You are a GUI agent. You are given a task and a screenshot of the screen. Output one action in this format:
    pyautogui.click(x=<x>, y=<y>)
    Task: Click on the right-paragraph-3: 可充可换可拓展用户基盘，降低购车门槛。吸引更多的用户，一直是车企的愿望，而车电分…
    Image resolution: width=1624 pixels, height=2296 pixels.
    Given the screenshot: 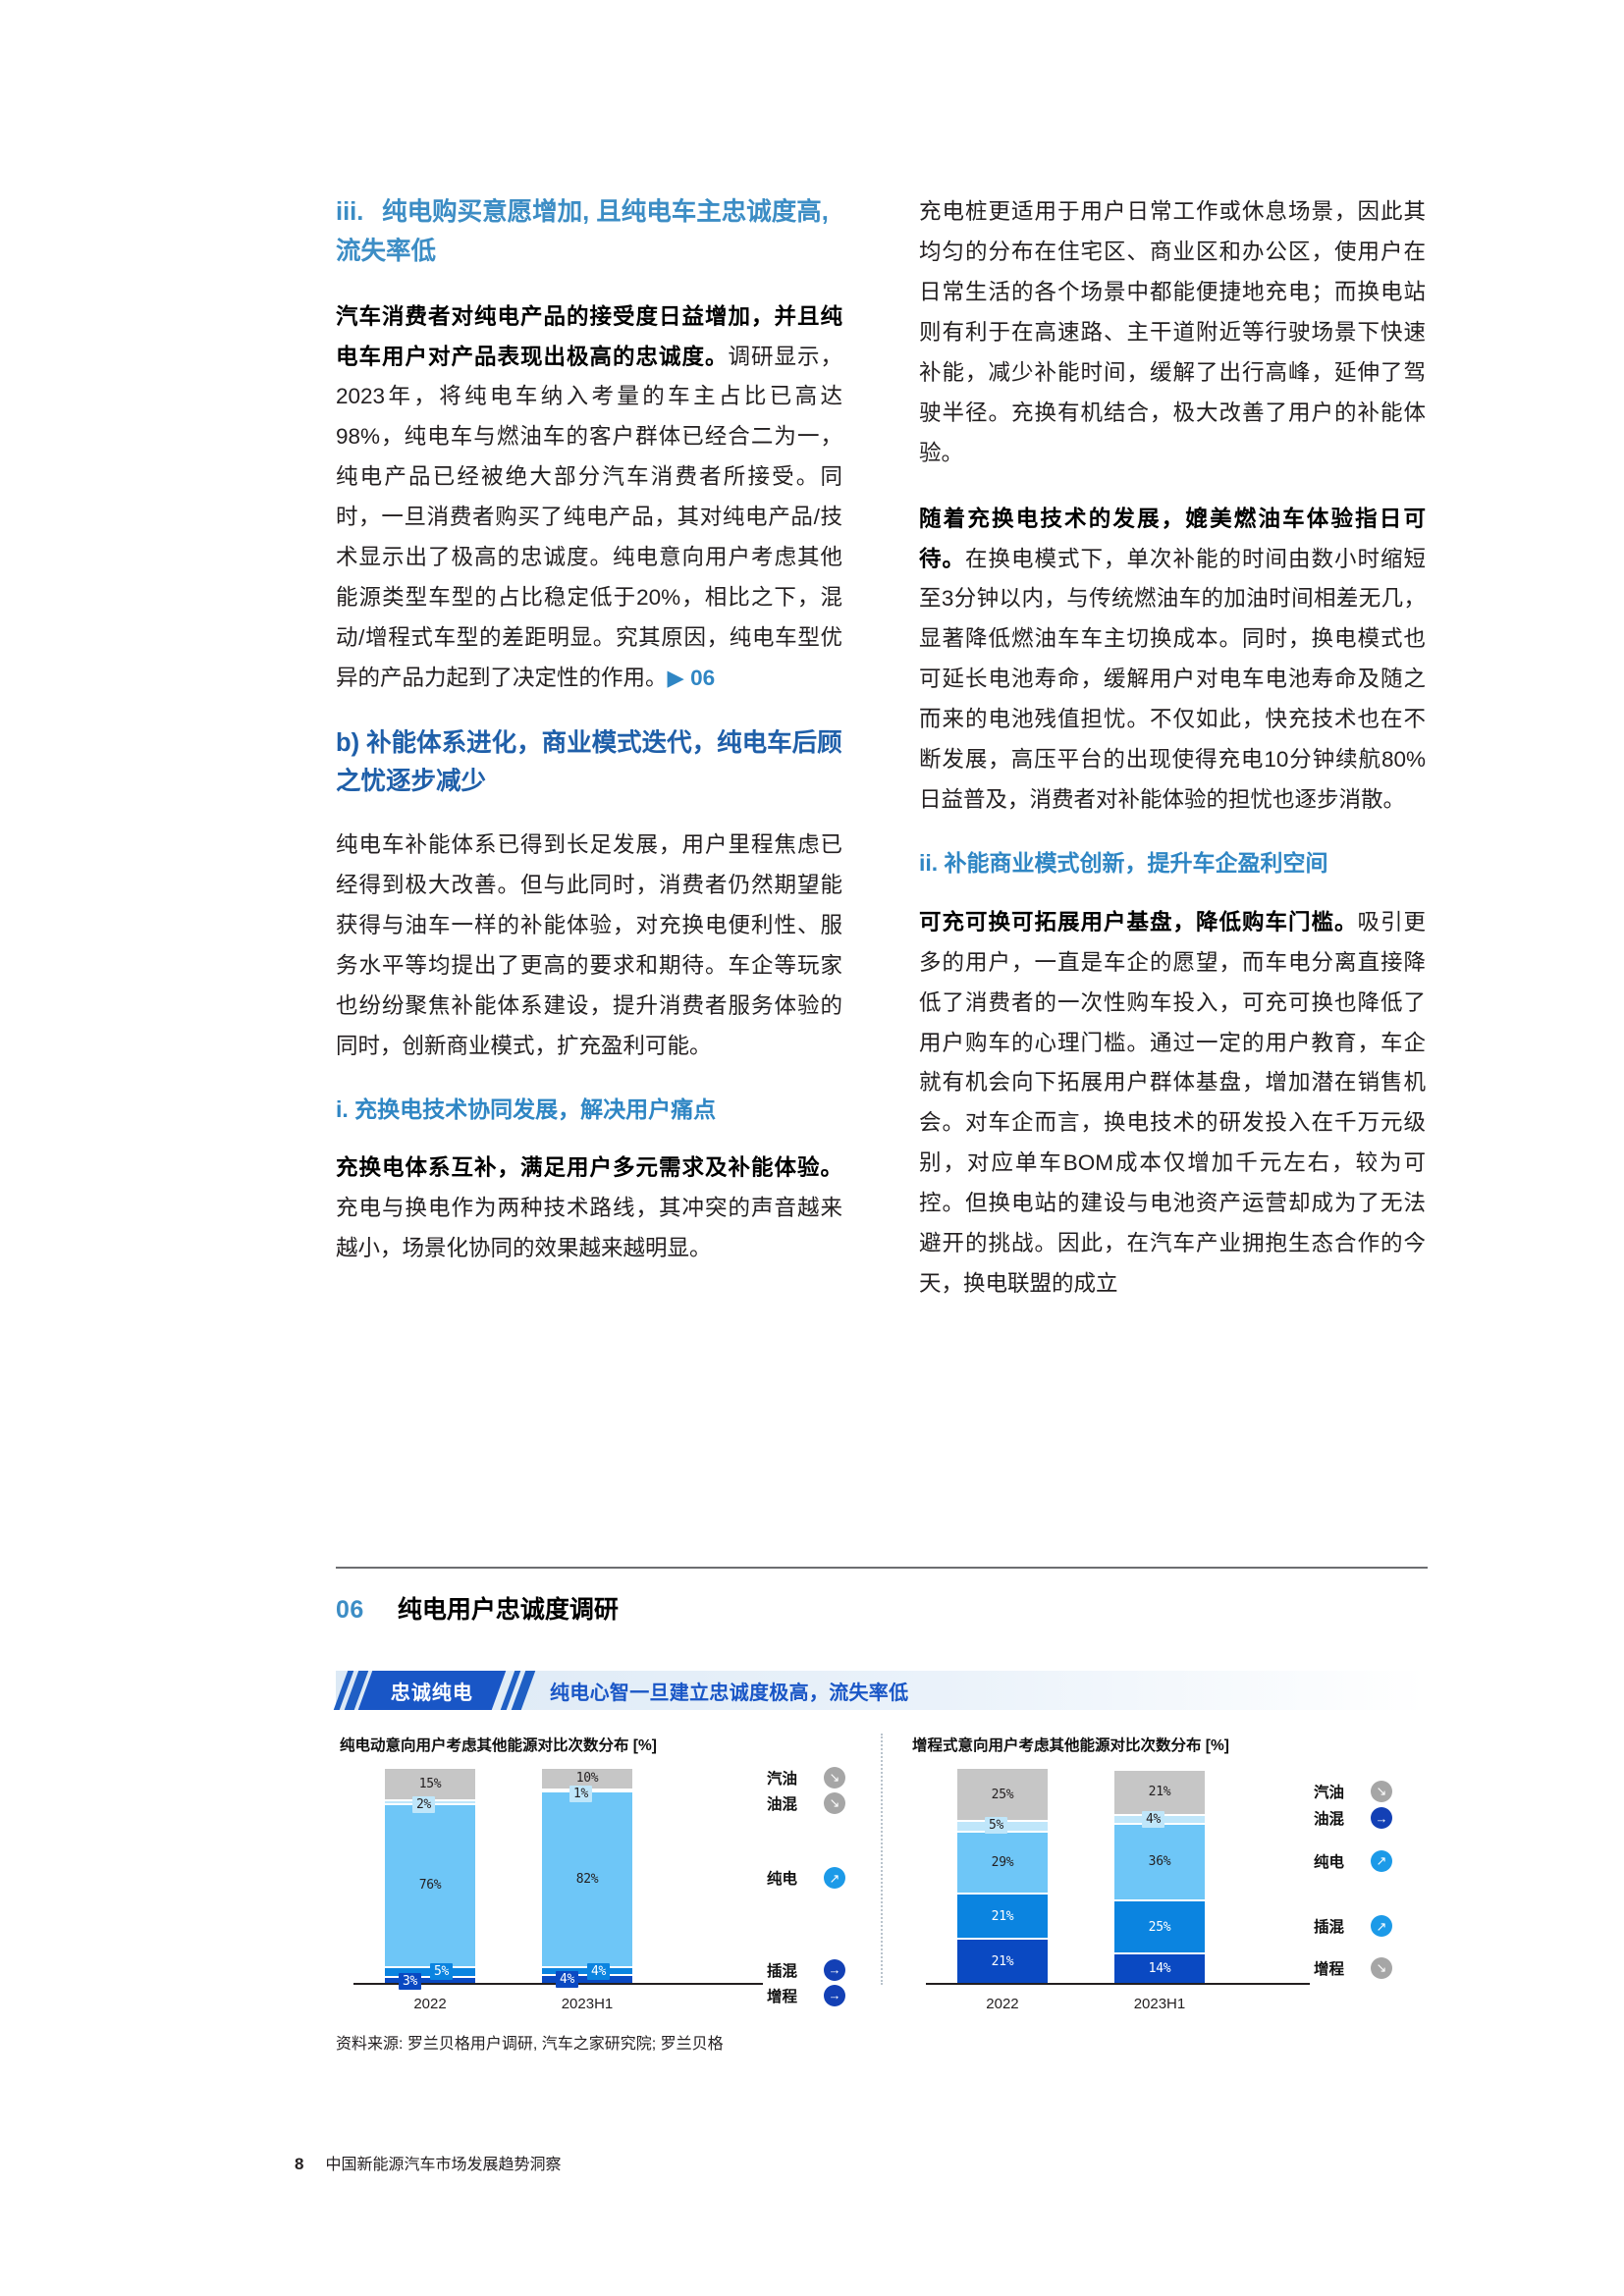 What is the action you would take?
    pyautogui.click(x=1172, y=1104)
    